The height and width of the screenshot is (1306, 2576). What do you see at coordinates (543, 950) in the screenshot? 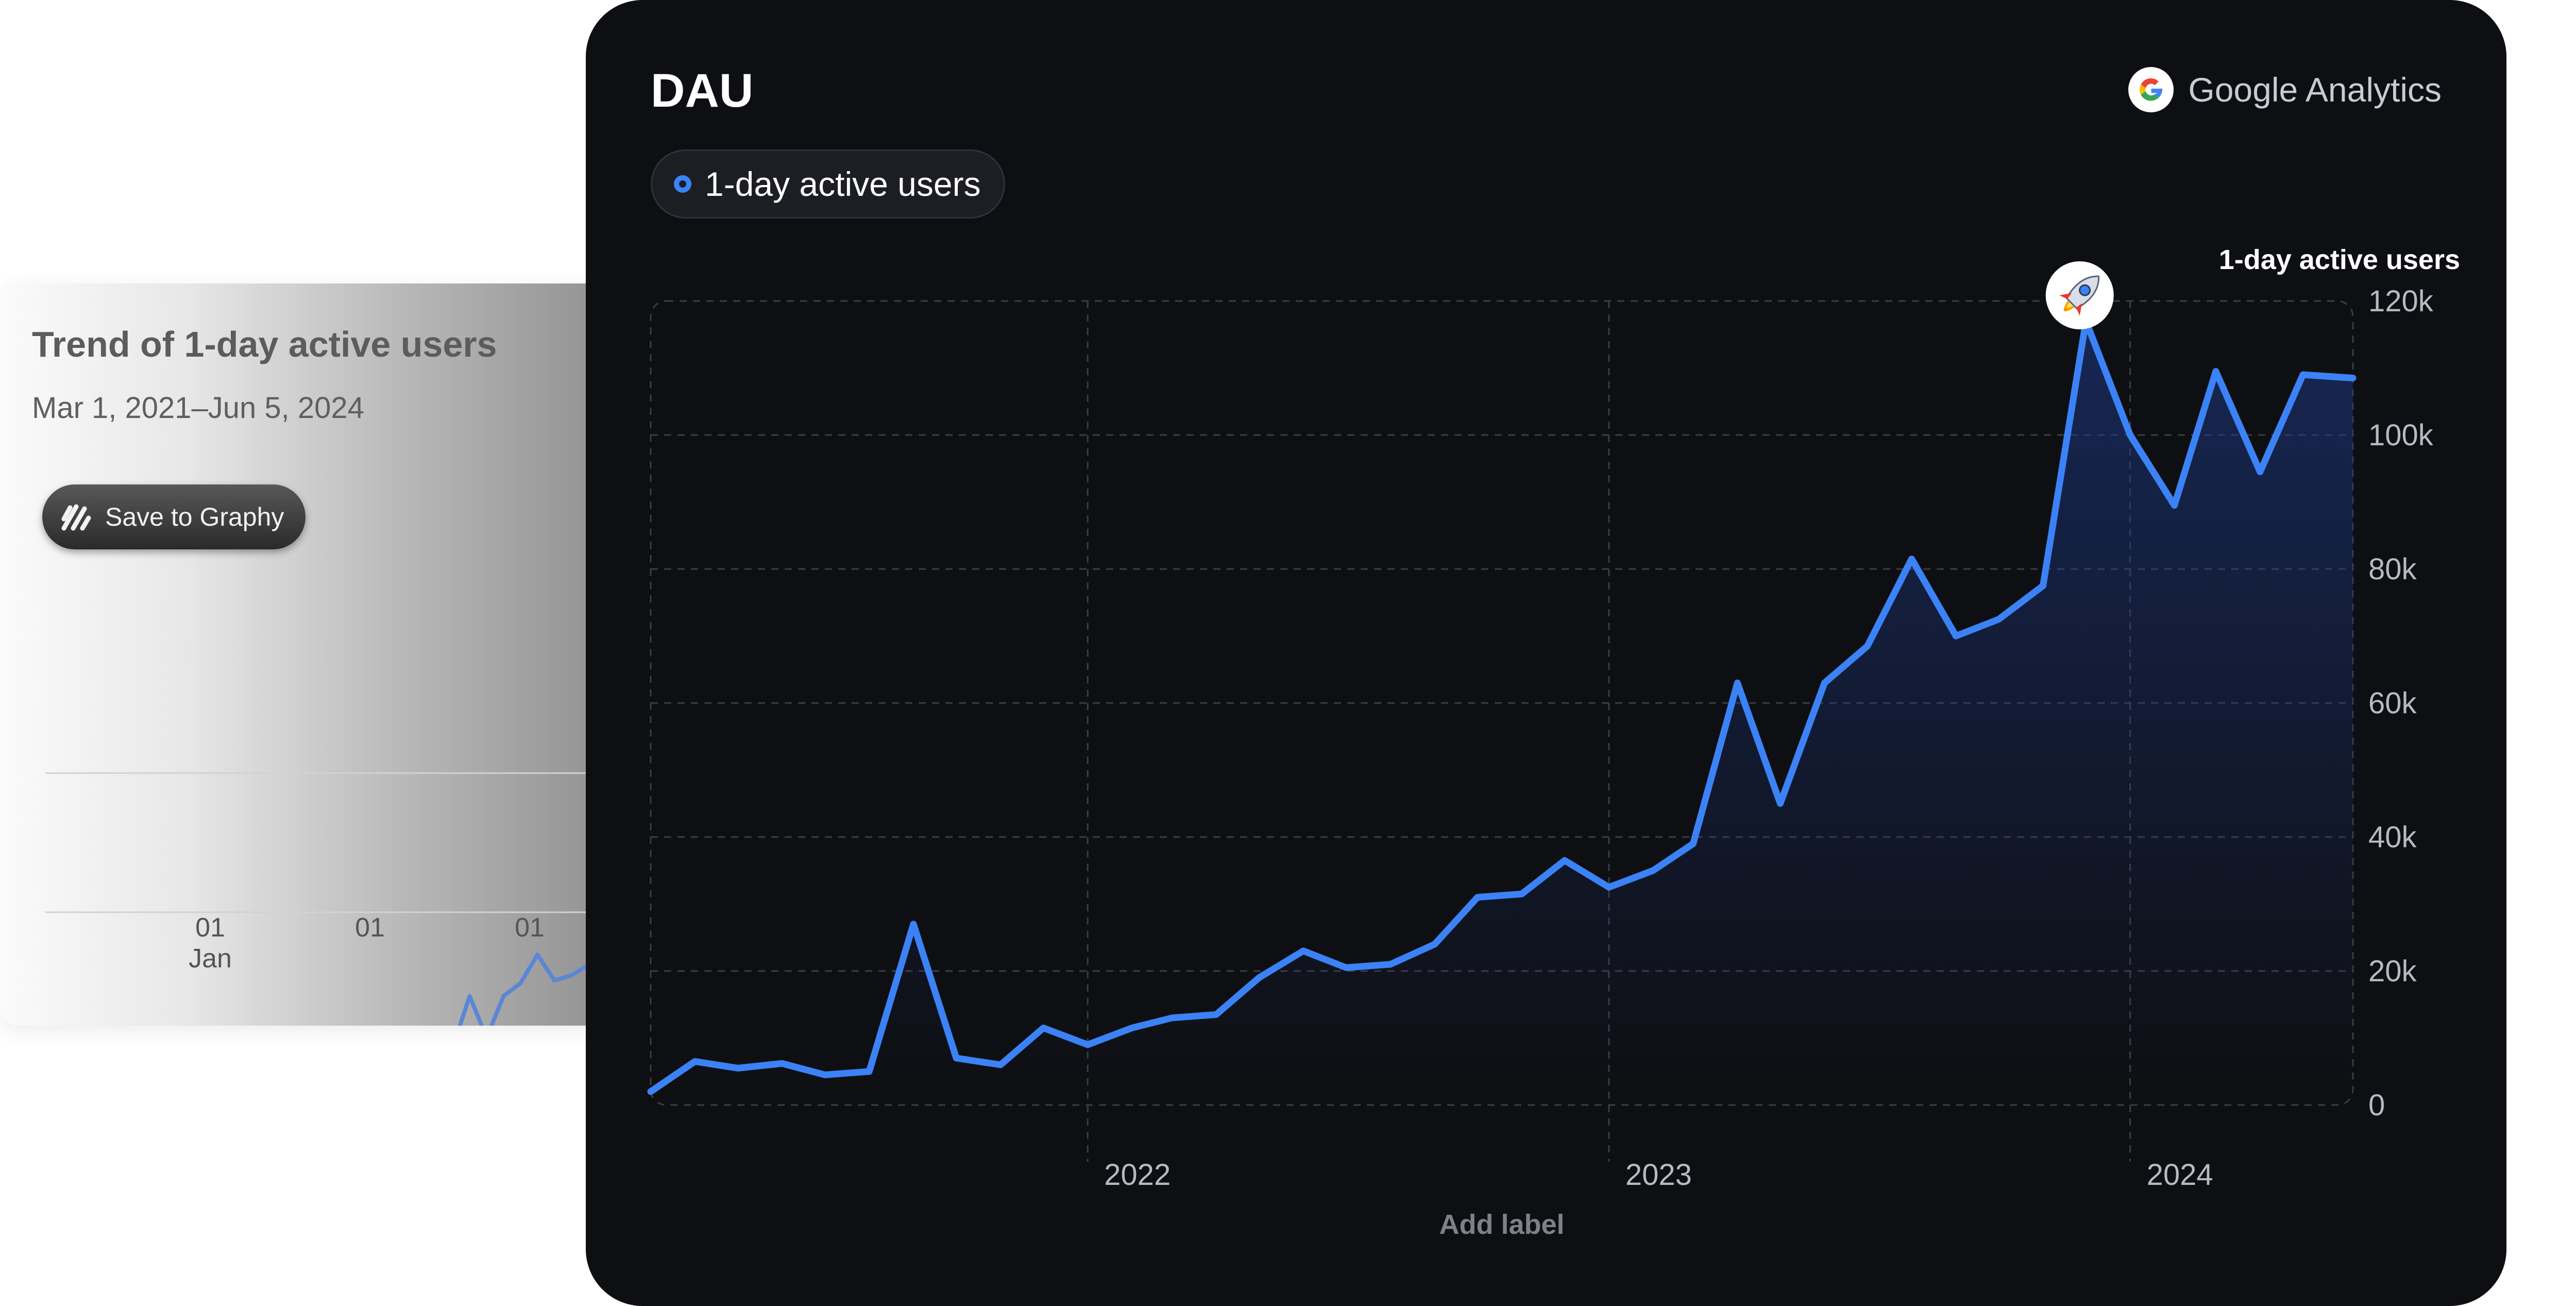
I see `background-series-line` at bounding box center [543, 950].